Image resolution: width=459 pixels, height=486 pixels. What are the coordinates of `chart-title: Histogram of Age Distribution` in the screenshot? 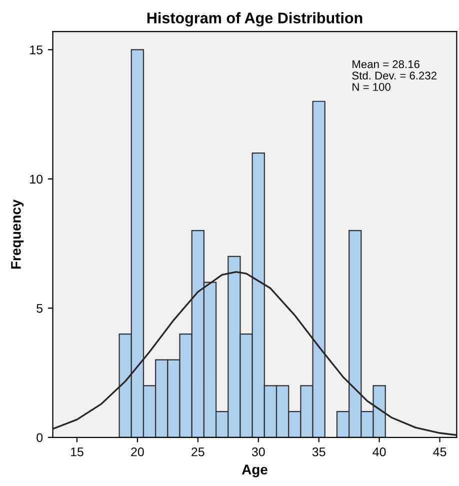 It's located at (254, 19).